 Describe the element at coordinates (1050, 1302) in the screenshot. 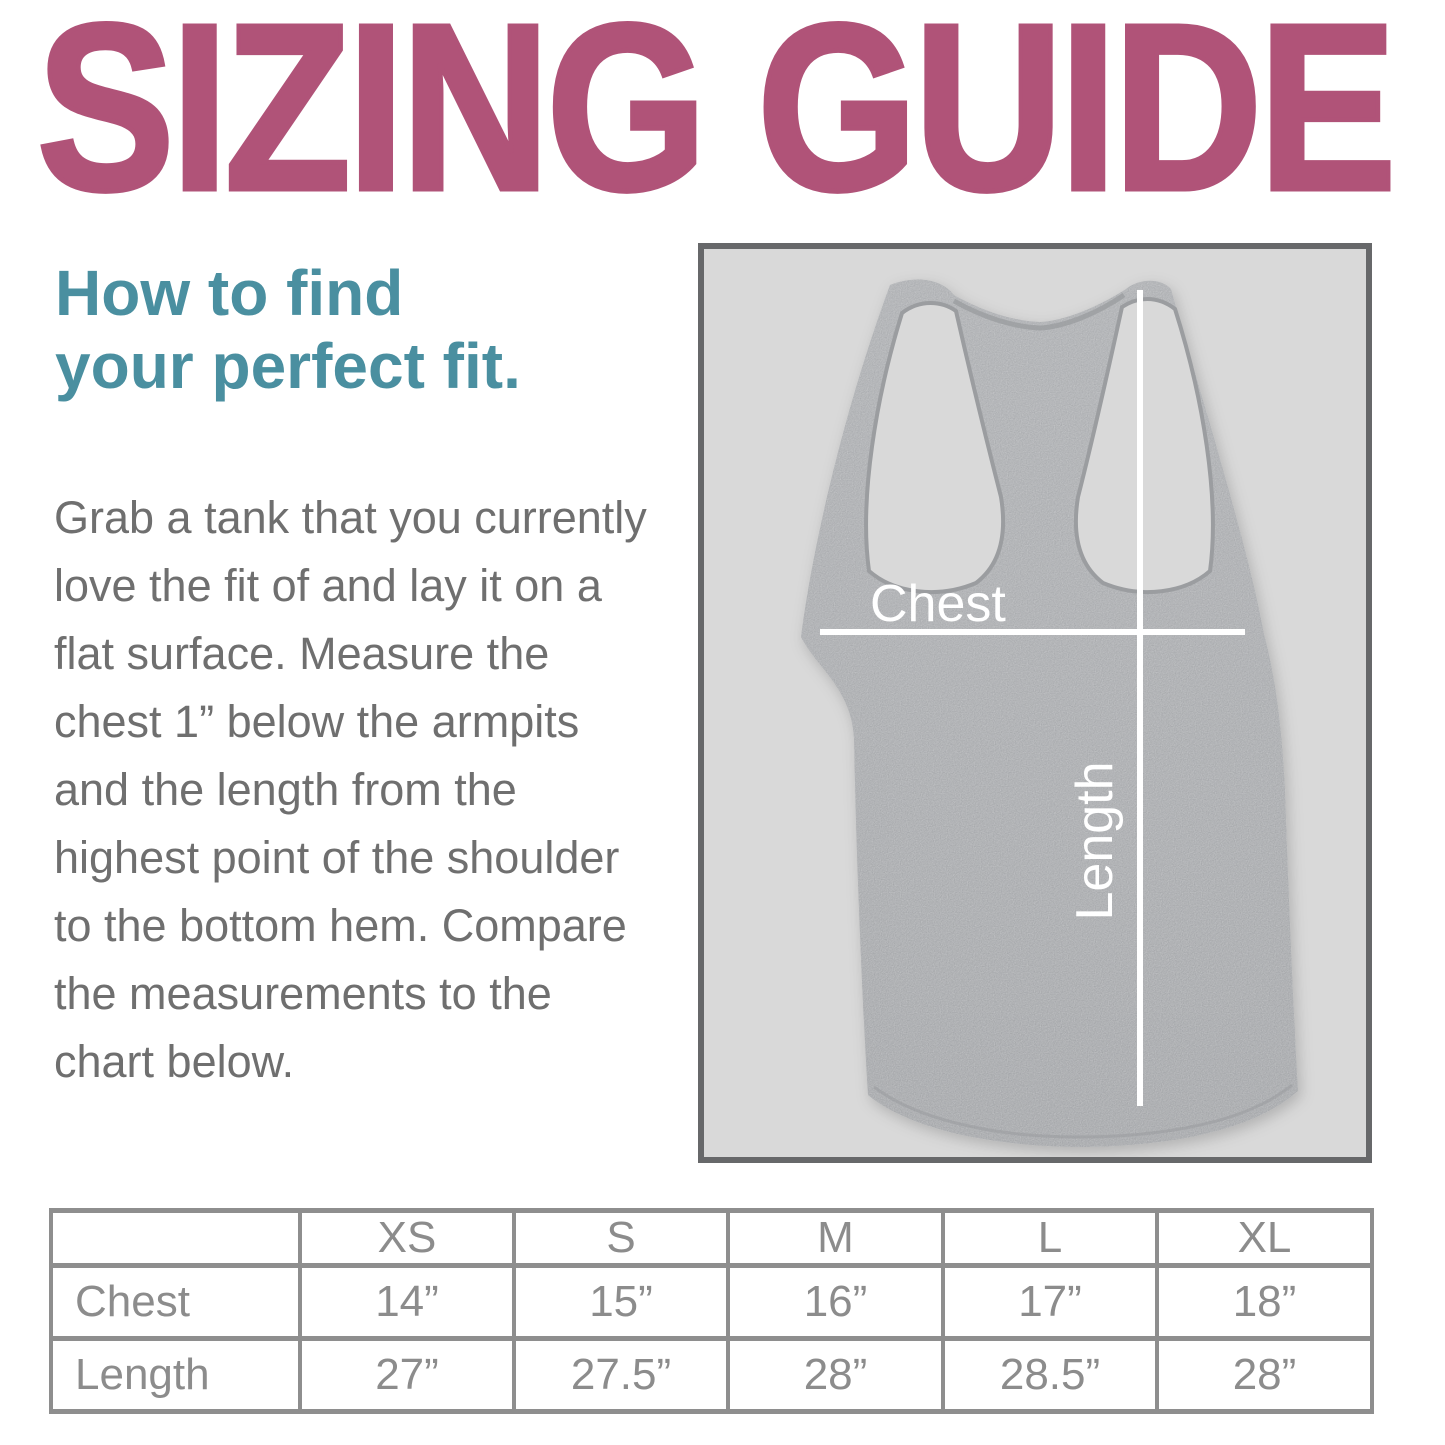

I see `chest-l: 17”` at that location.